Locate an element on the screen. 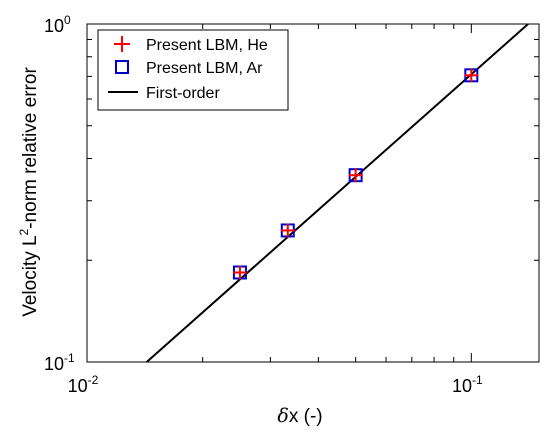 Image resolution: width=550 pixels, height=437 pixels. y-tick-label: 10⁻¹ is located at coordinates (59, 362).